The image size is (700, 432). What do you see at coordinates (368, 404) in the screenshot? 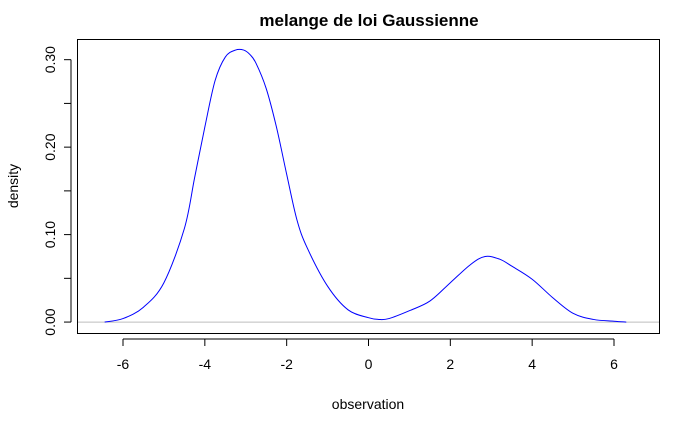
I see `x-axis-label: observation` at bounding box center [368, 404].